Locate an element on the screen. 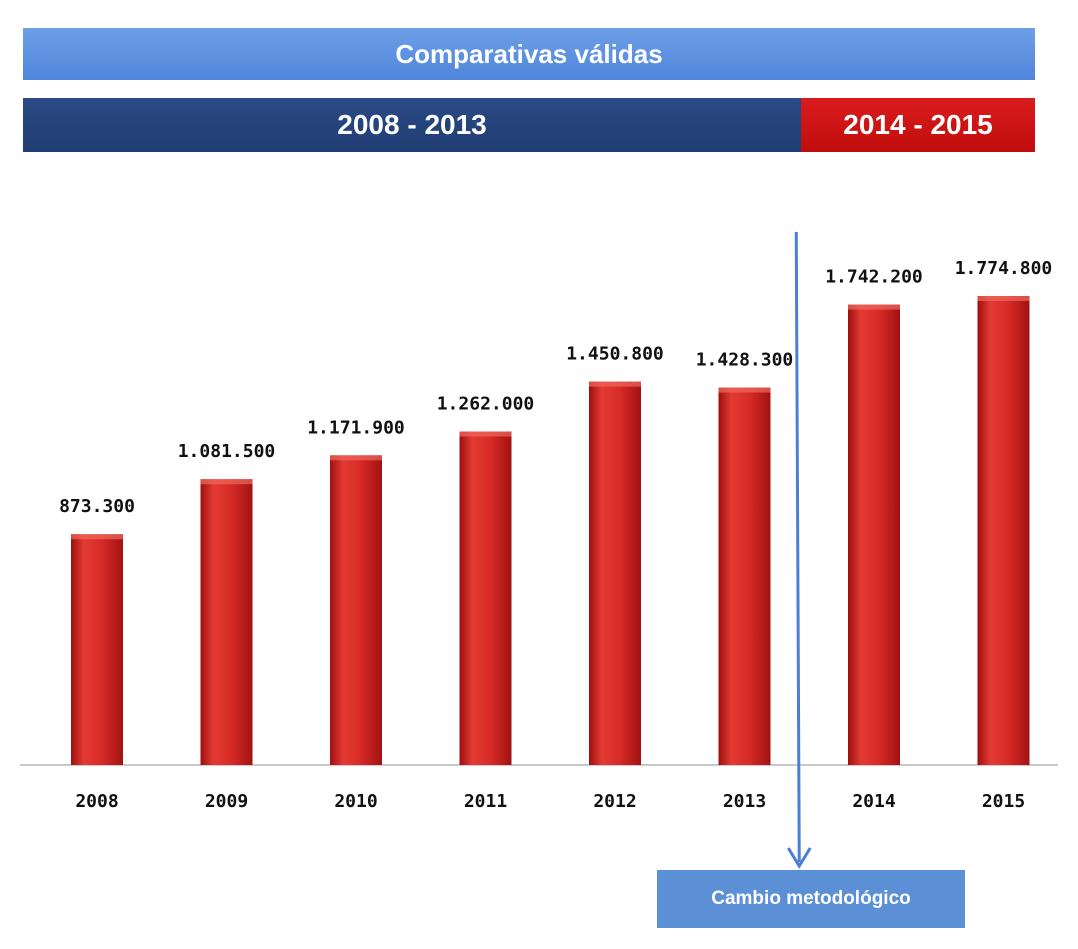 The width and height of the screenshot is (1078, 949). x-tick-label-2015: 2015 is located at coordinates (1003, 801).